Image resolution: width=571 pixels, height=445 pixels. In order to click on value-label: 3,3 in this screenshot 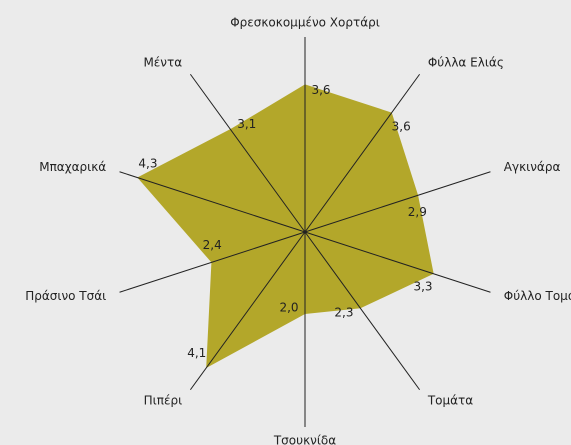, I will do `click(422, 287)`.